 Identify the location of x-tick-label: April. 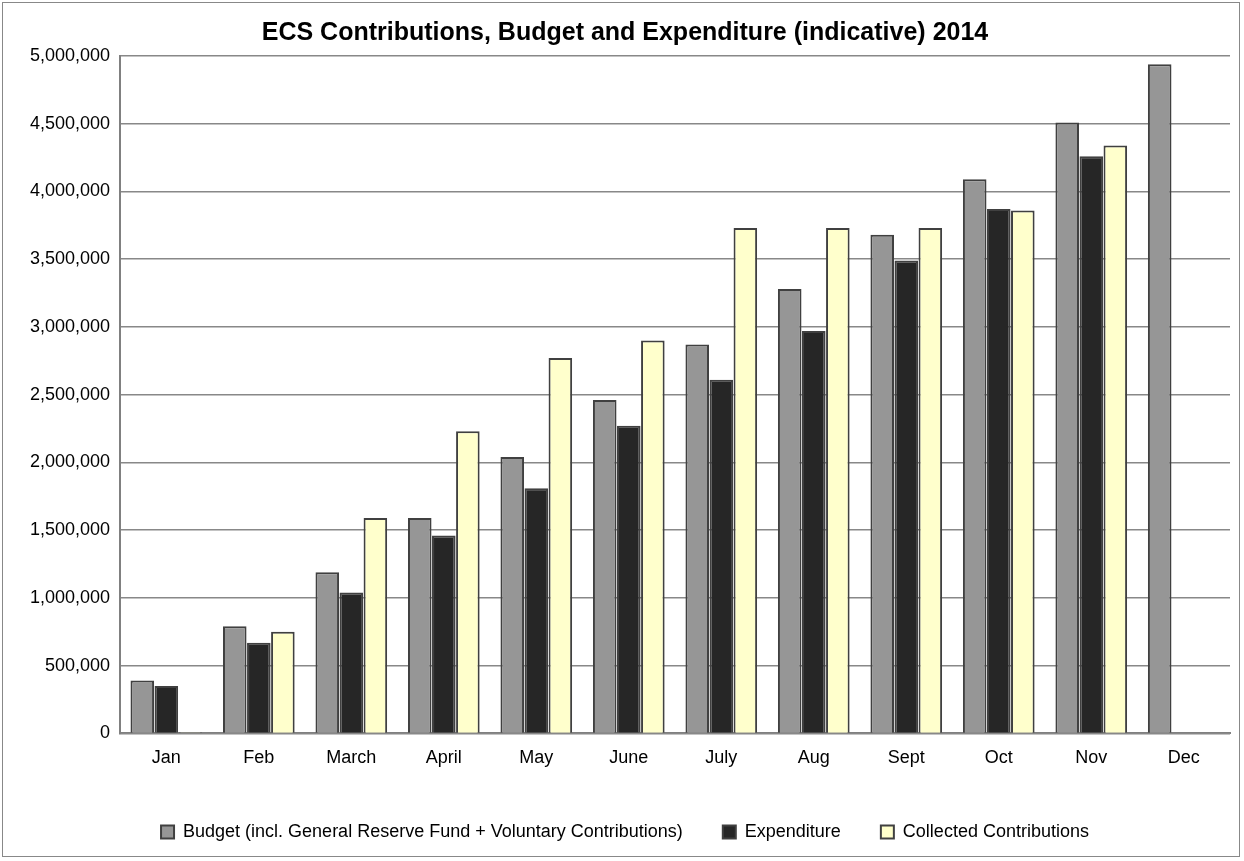
(443, 757).